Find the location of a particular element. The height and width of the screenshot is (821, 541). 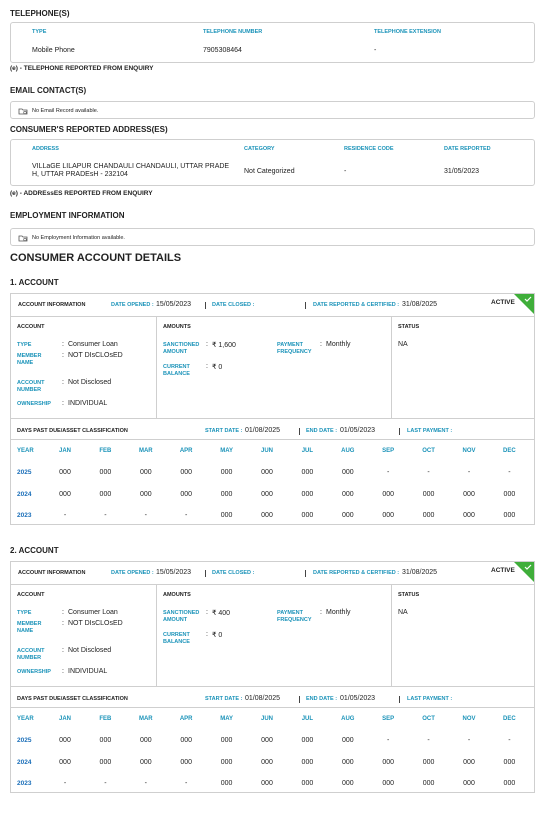

employment-box: No Employment Information available. is located at coordinates (272, 237).